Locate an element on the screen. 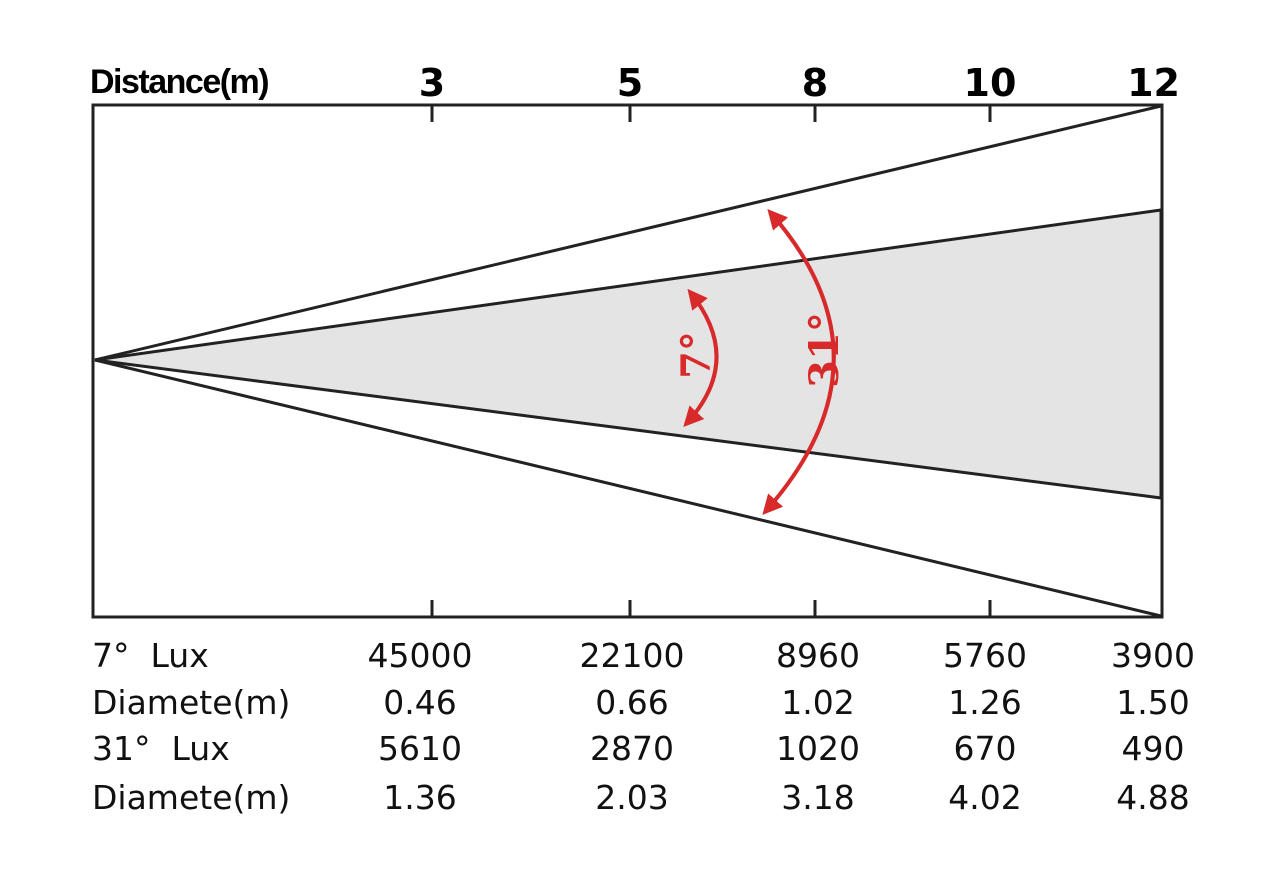 This screenshot has width=1280, height=879. cell-value: 670 is located at coordinates (985, 748).